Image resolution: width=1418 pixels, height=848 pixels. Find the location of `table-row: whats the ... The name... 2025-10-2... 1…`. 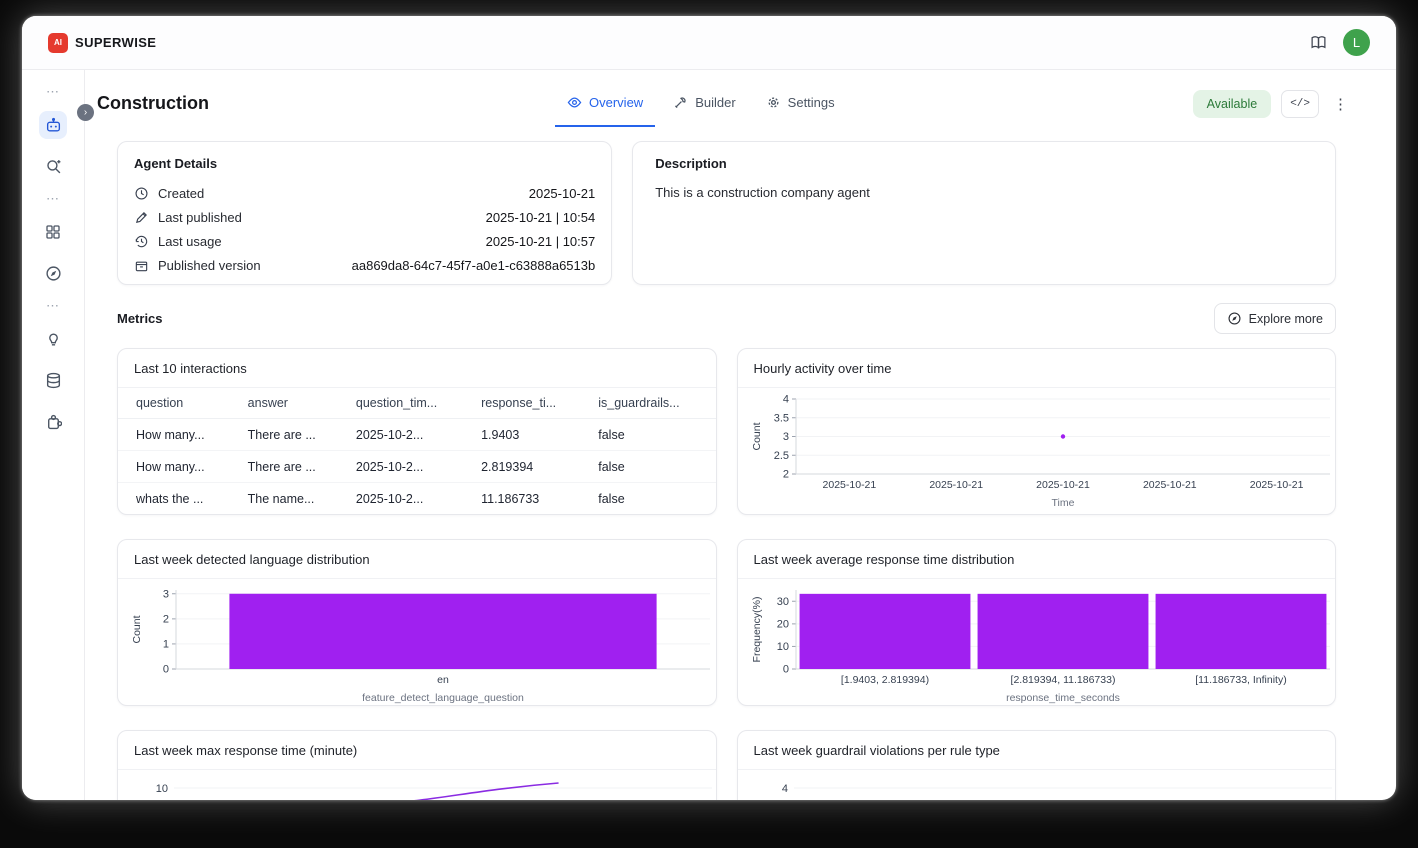

table-row: whats the ... The name... 2025-10-2... 1… is located at coordinates (417, 499).